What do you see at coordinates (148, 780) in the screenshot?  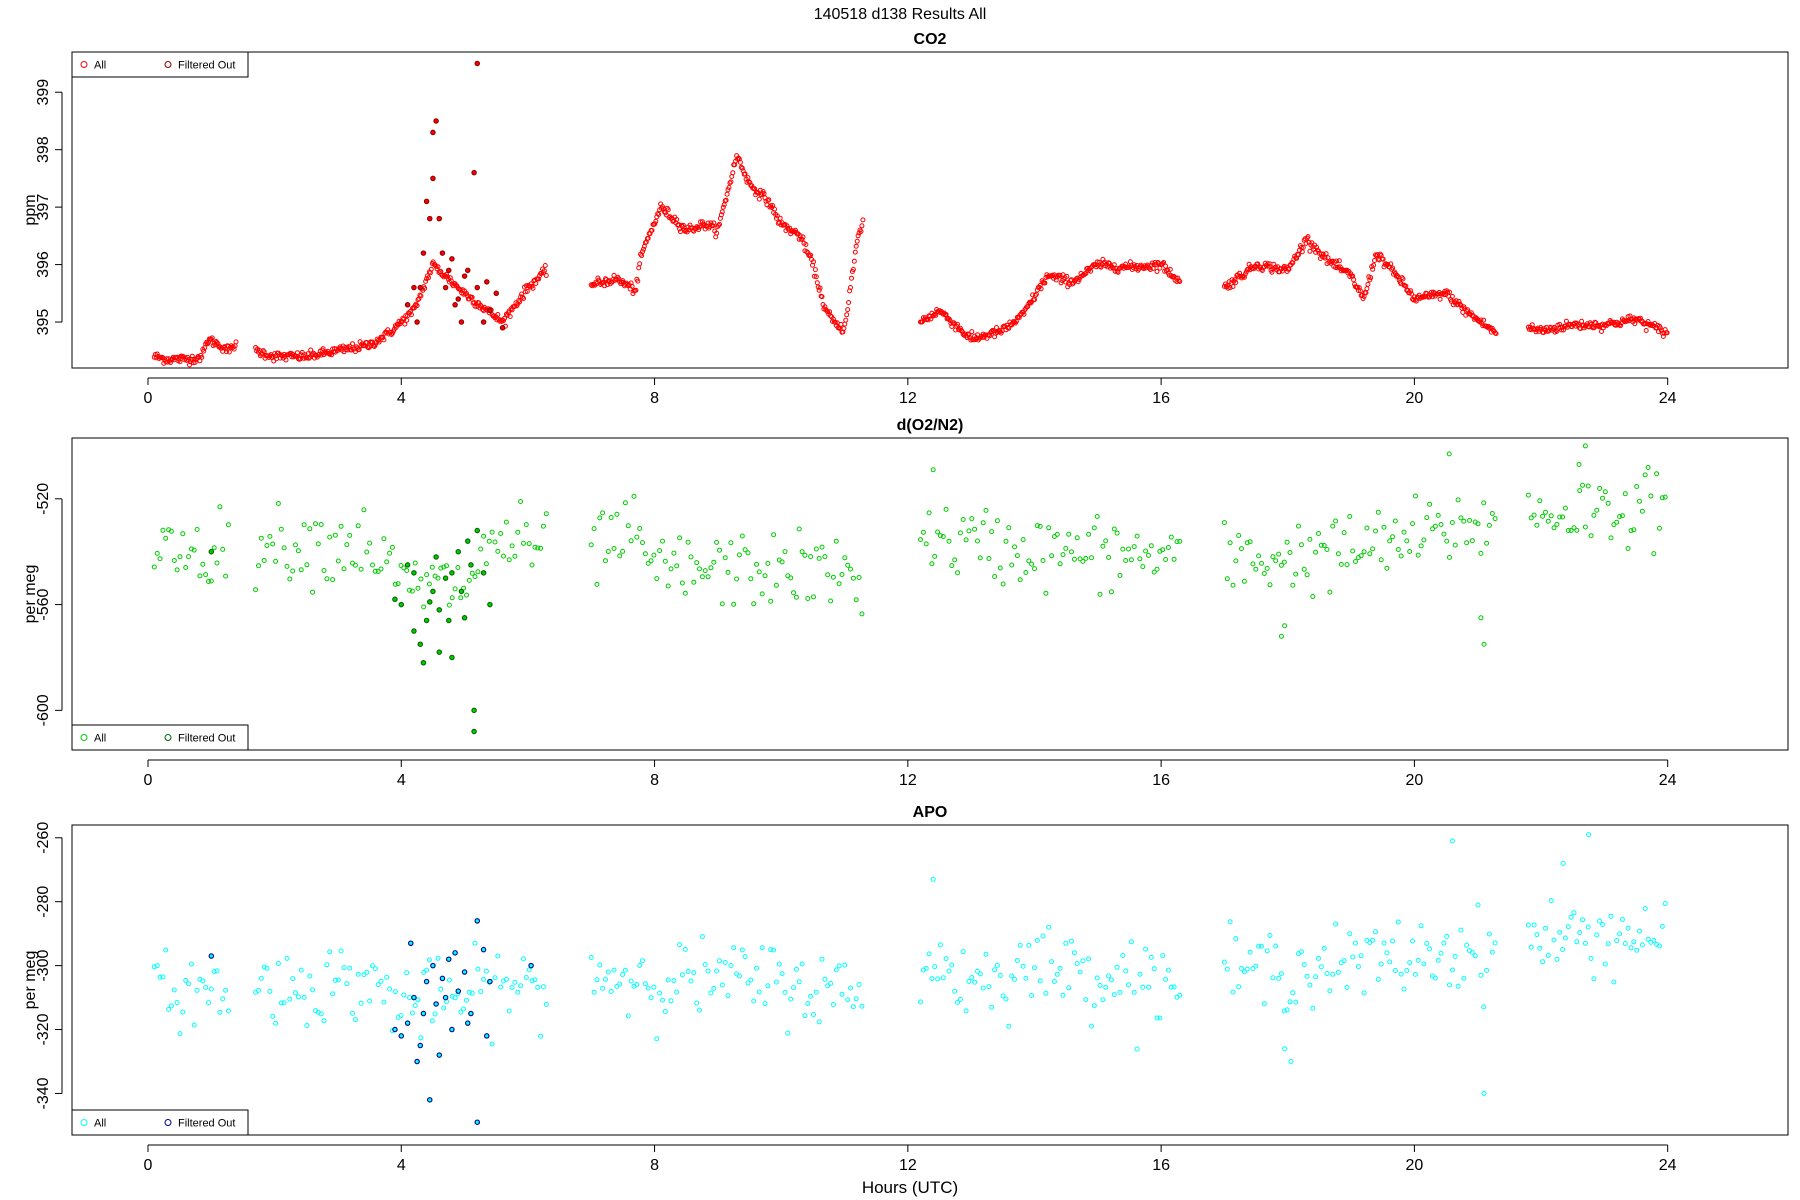 I see `x-tick-label: 0` at bounding box center [148, 780].